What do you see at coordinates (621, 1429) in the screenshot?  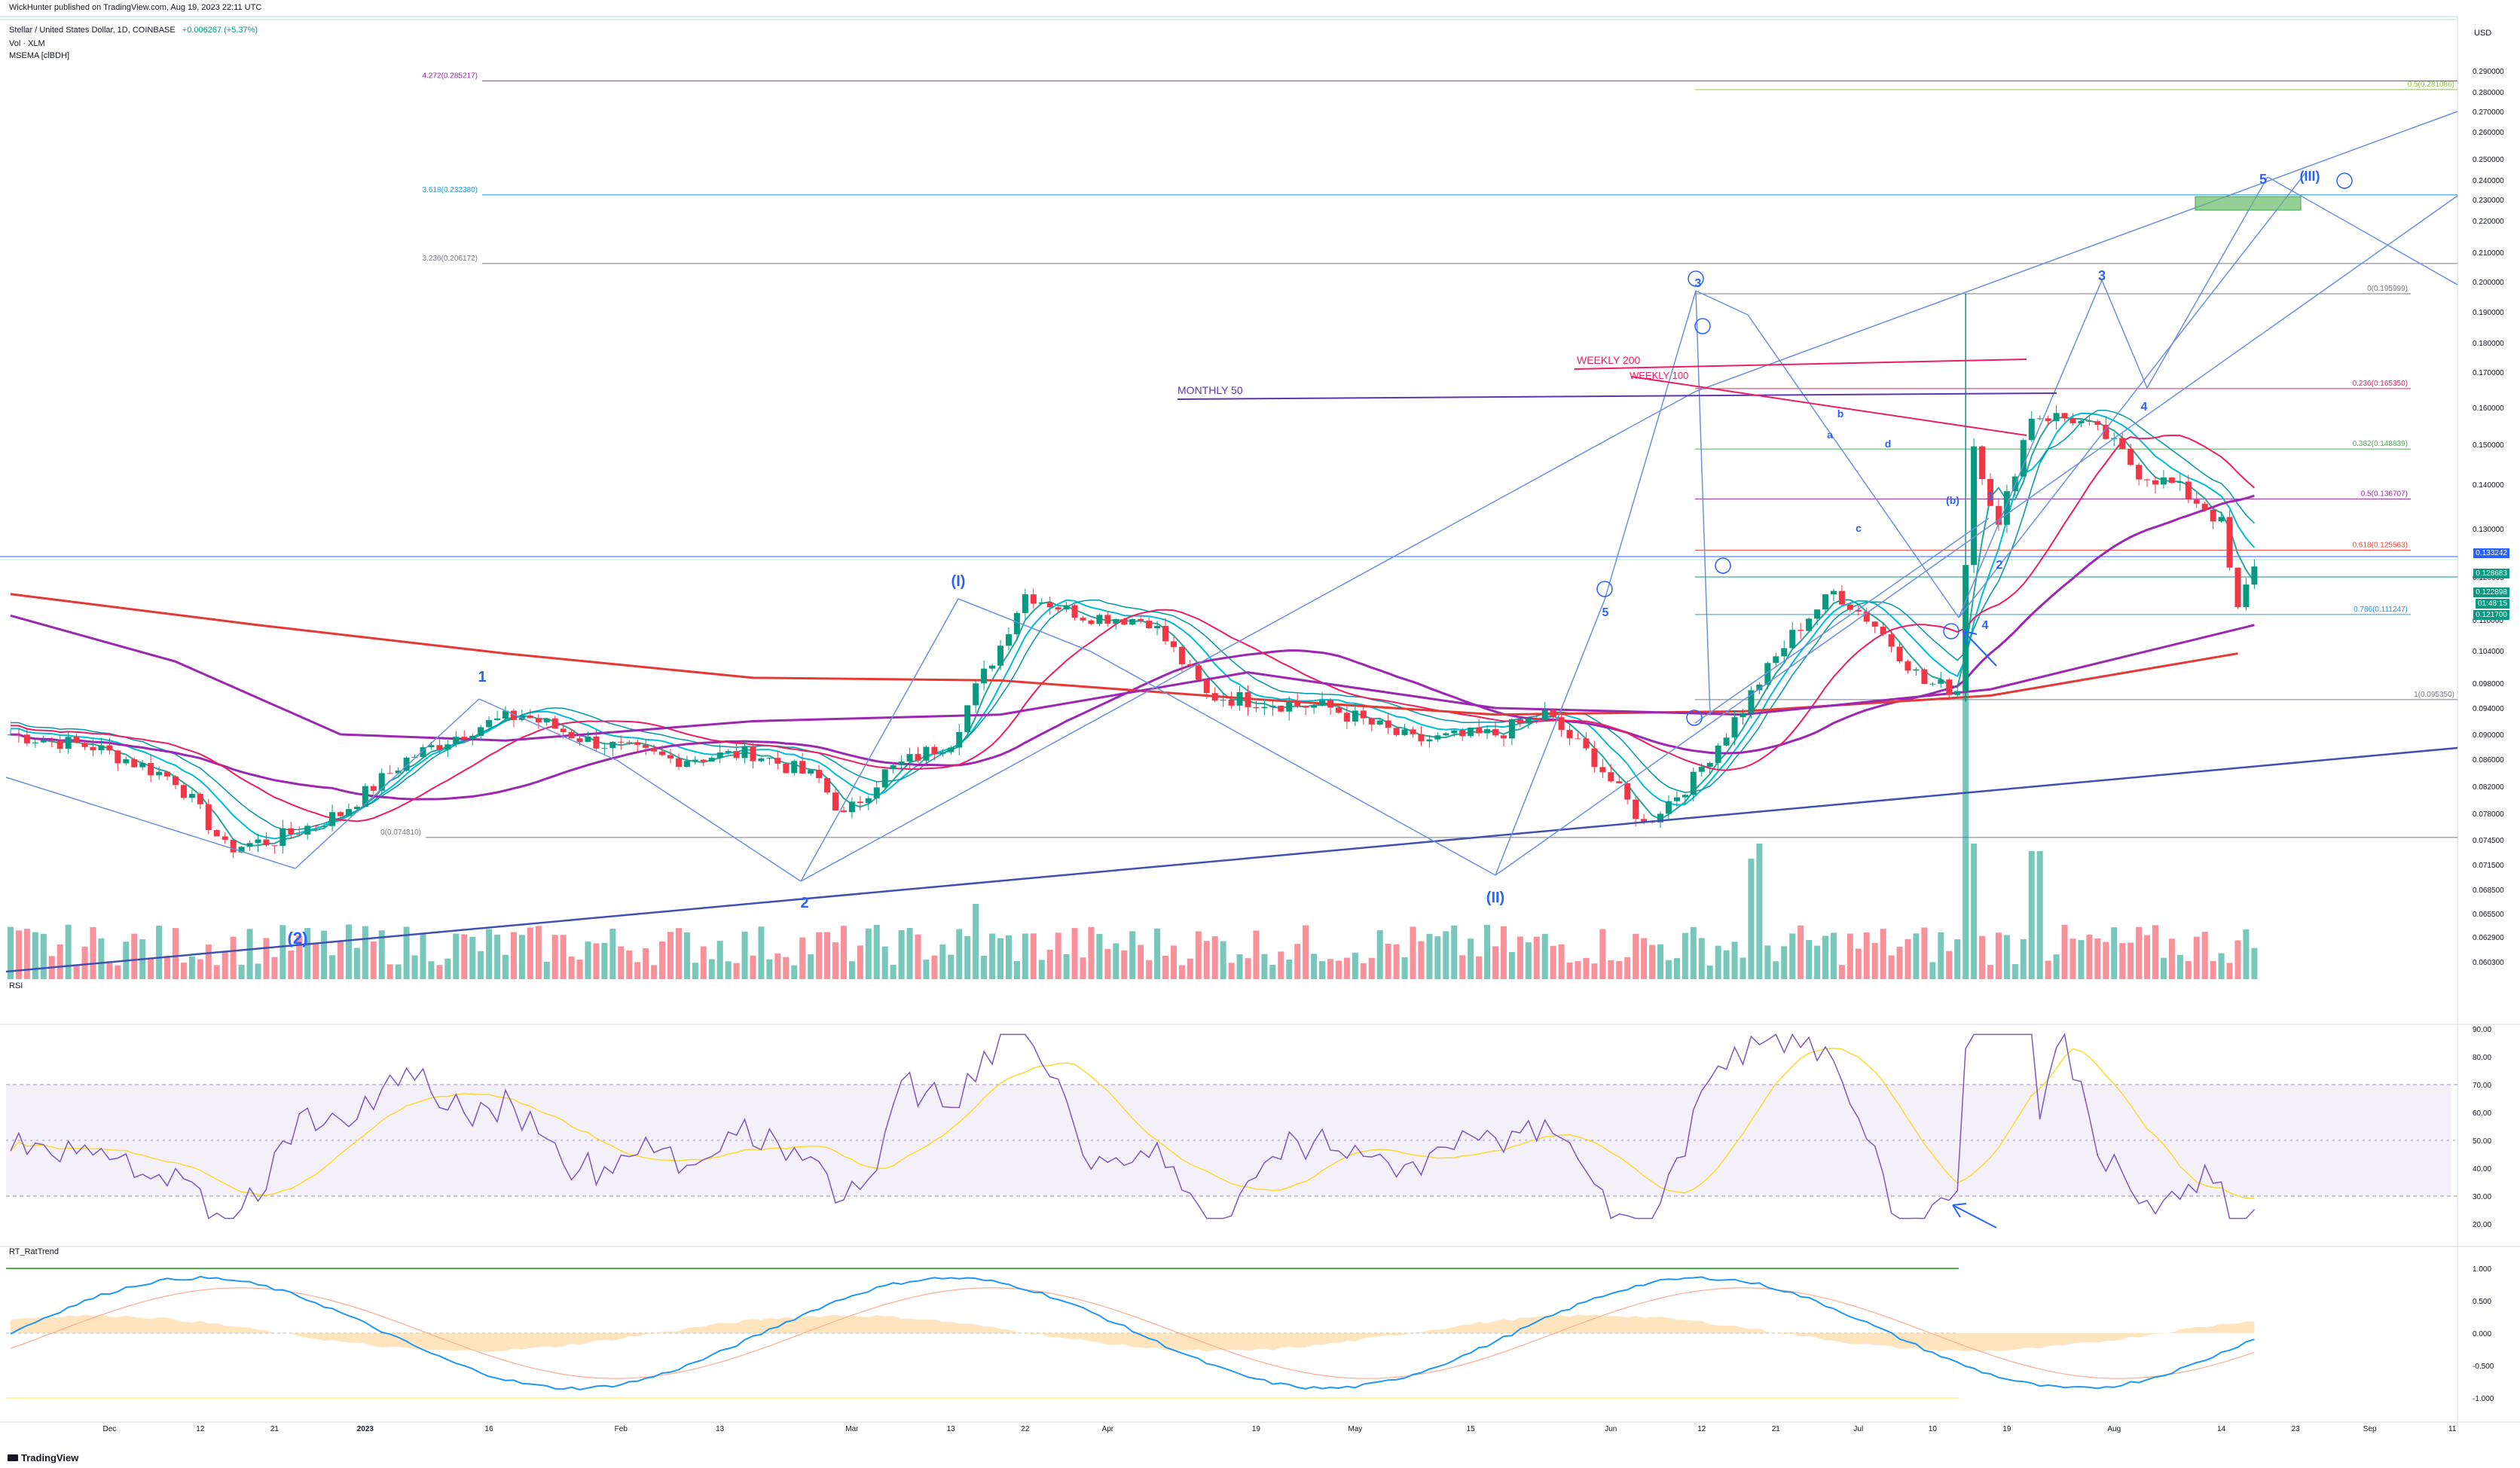 I see `time-tick: Feb` at bounding box center [621, 1429].